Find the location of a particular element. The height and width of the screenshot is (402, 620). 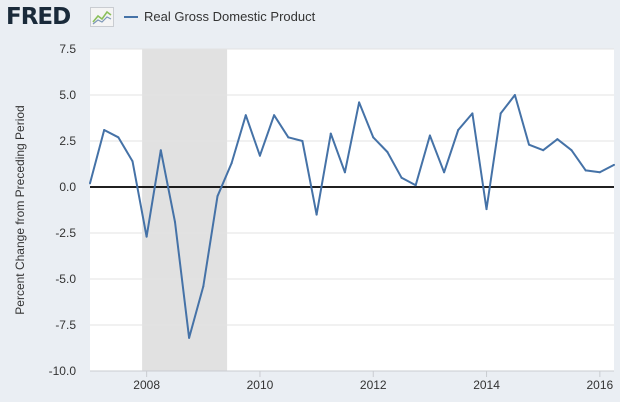

y-tick-label: 0.0 is located at coordinates (67, 187).